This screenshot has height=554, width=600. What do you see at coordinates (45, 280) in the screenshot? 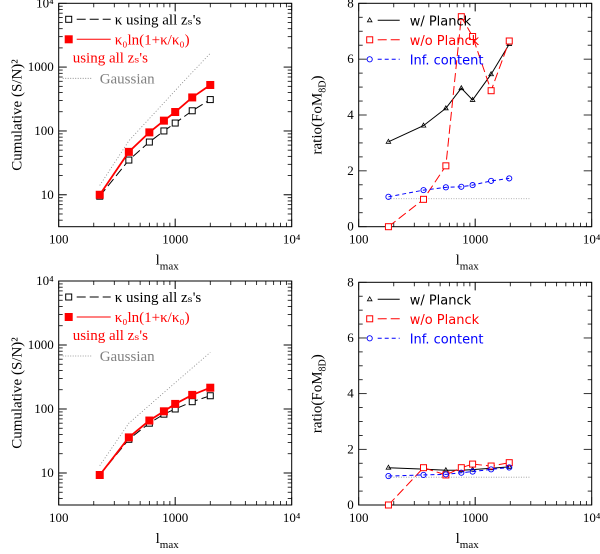
I see `y-tick-label: 10⁴` at bounding box center [45, 280].